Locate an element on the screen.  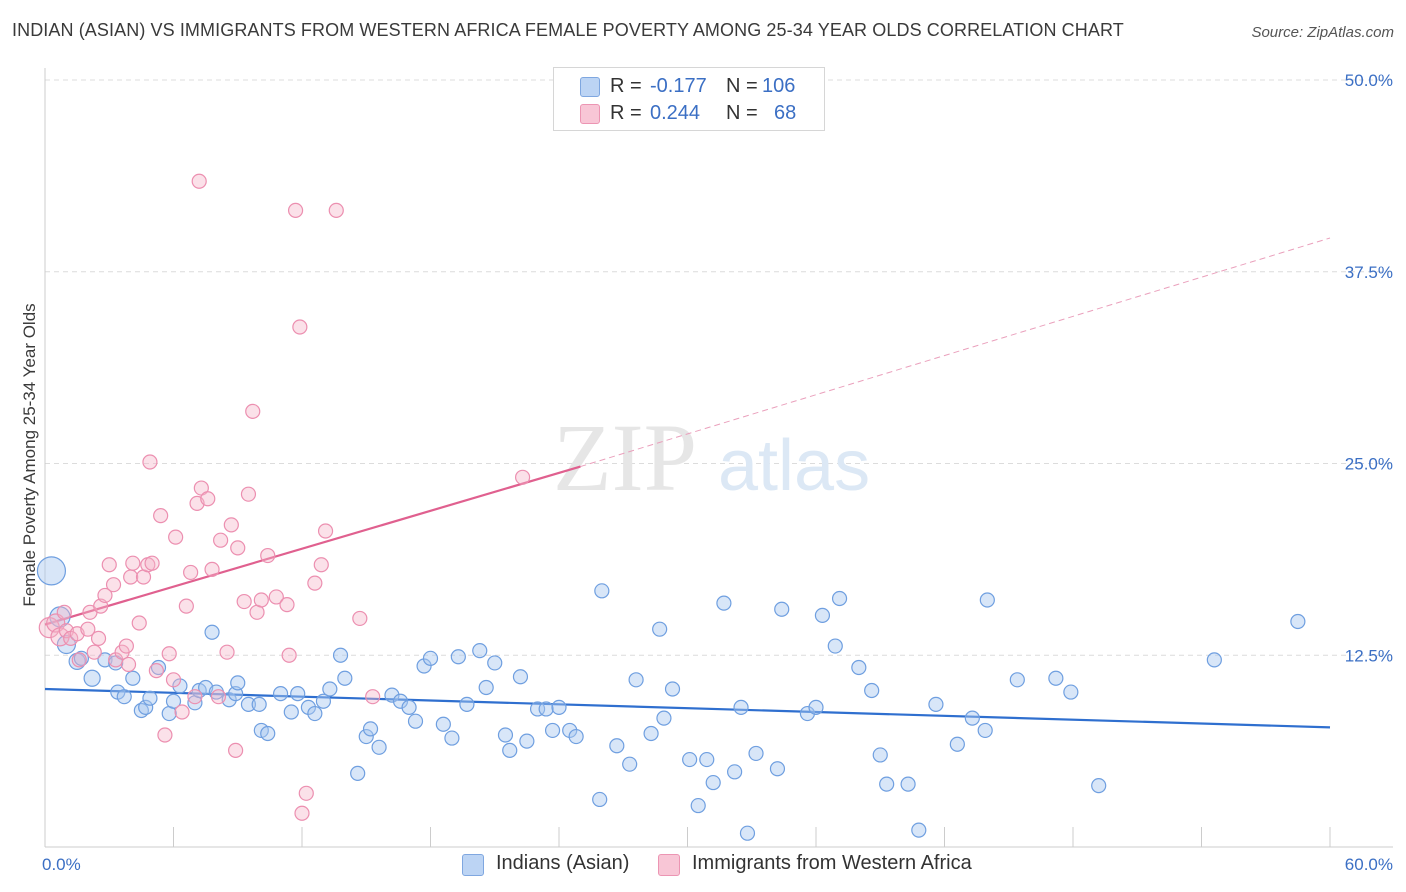
source-label: Source: ZipAtlas.com is located at coordinates (1322, 32).